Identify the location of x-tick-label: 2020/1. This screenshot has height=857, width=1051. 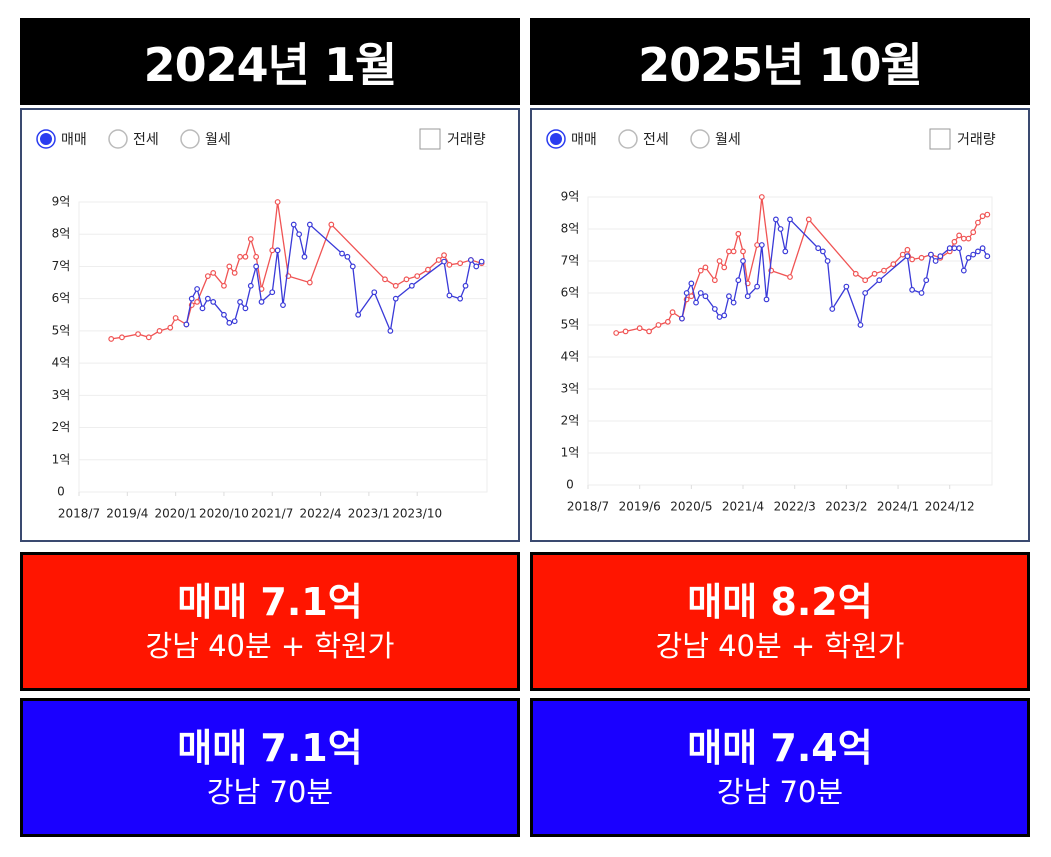
(176, 514).